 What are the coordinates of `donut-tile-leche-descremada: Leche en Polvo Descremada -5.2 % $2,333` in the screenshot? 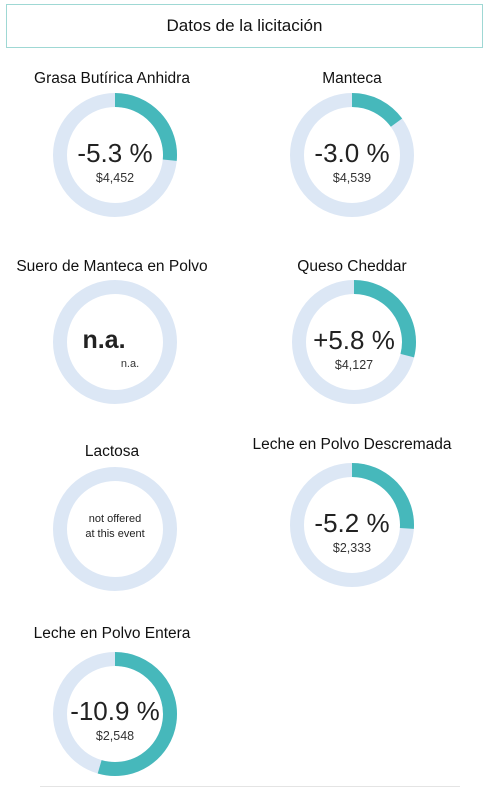 It's located at (352, 520).